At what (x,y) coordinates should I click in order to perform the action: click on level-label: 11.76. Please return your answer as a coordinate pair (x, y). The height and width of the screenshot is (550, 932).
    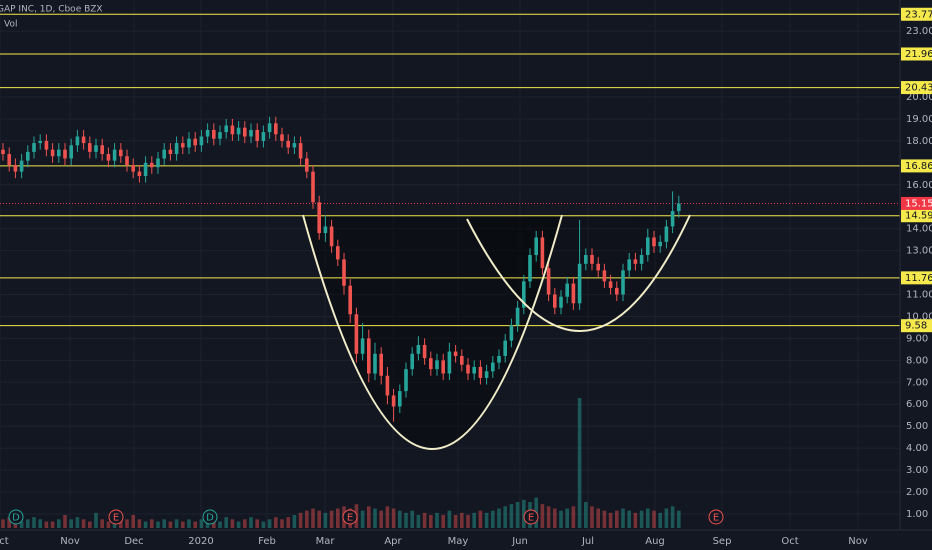
    Looking at the image, I should click on (918, 278).